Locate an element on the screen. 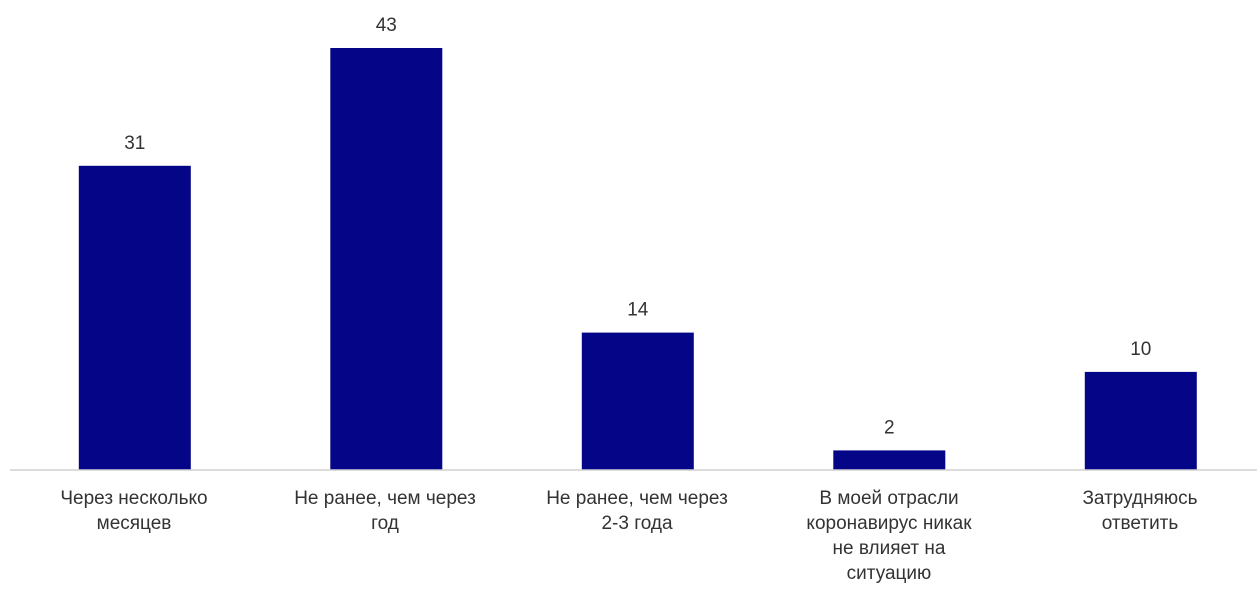  category-label: Не ранее, чем через 2-3 года is located at coordinates (637, 511).